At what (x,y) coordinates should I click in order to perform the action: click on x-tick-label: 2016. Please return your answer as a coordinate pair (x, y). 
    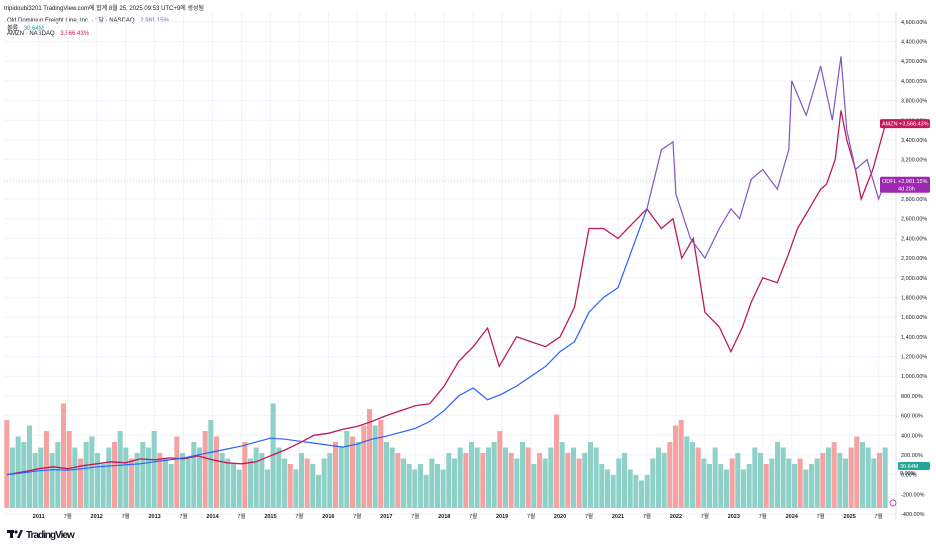
    Looking at the image, I should click on (328, 517).